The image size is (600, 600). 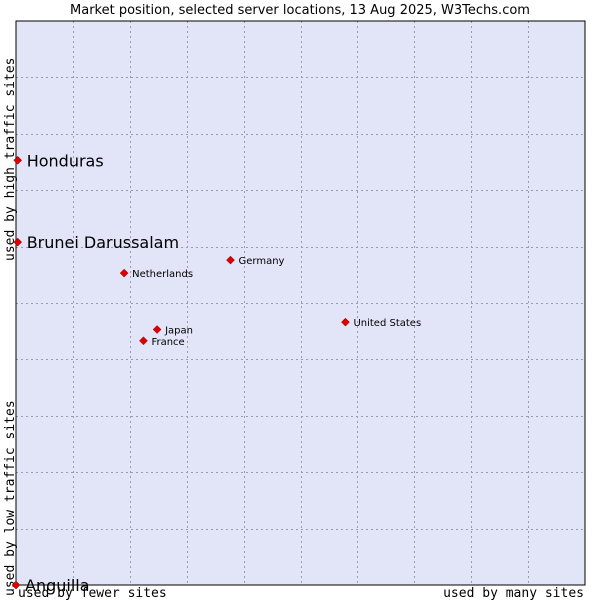 What do you see at coordinates (16, 585) in the screenshot?
I see `point-marker-anguilla` at bounding box center [16, 585].